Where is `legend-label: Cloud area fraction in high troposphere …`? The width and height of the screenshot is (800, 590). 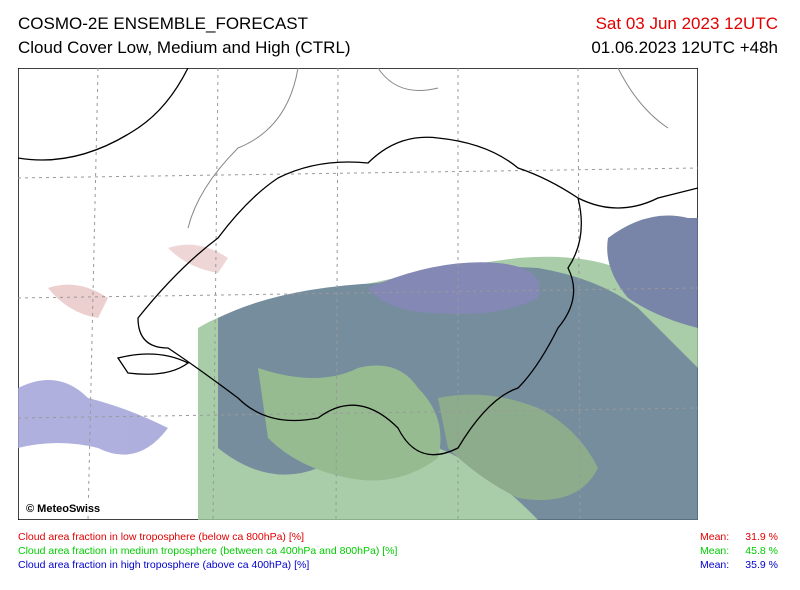 legend-label: Cloud area fraction in high troposphere … is located at coordinates (164, 565).